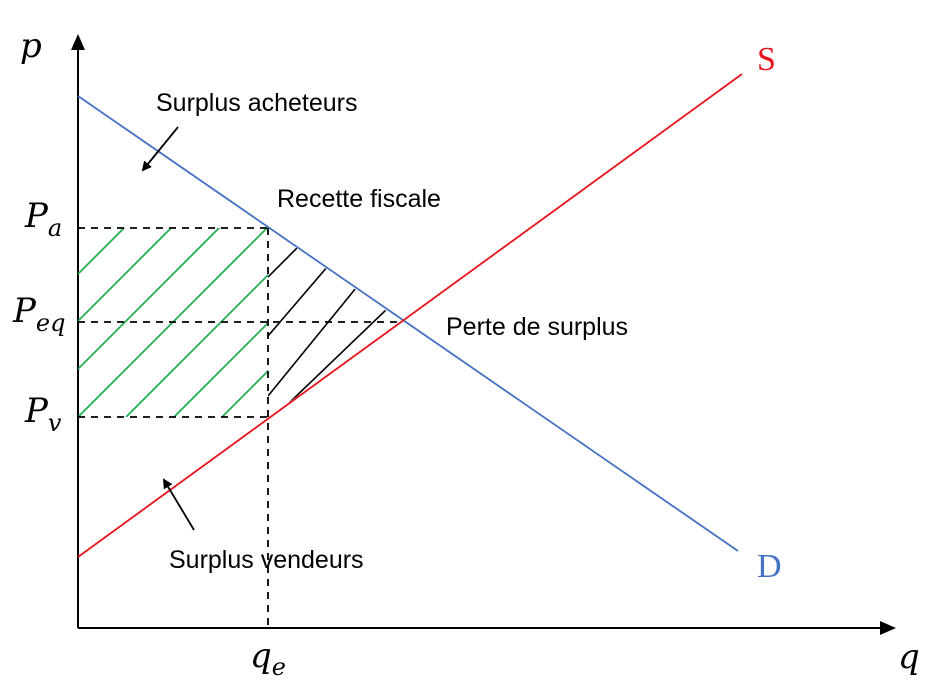  Describe the element at coordinates (31, 46) in the screenshot. I see `y-axis-label: p` at that location.